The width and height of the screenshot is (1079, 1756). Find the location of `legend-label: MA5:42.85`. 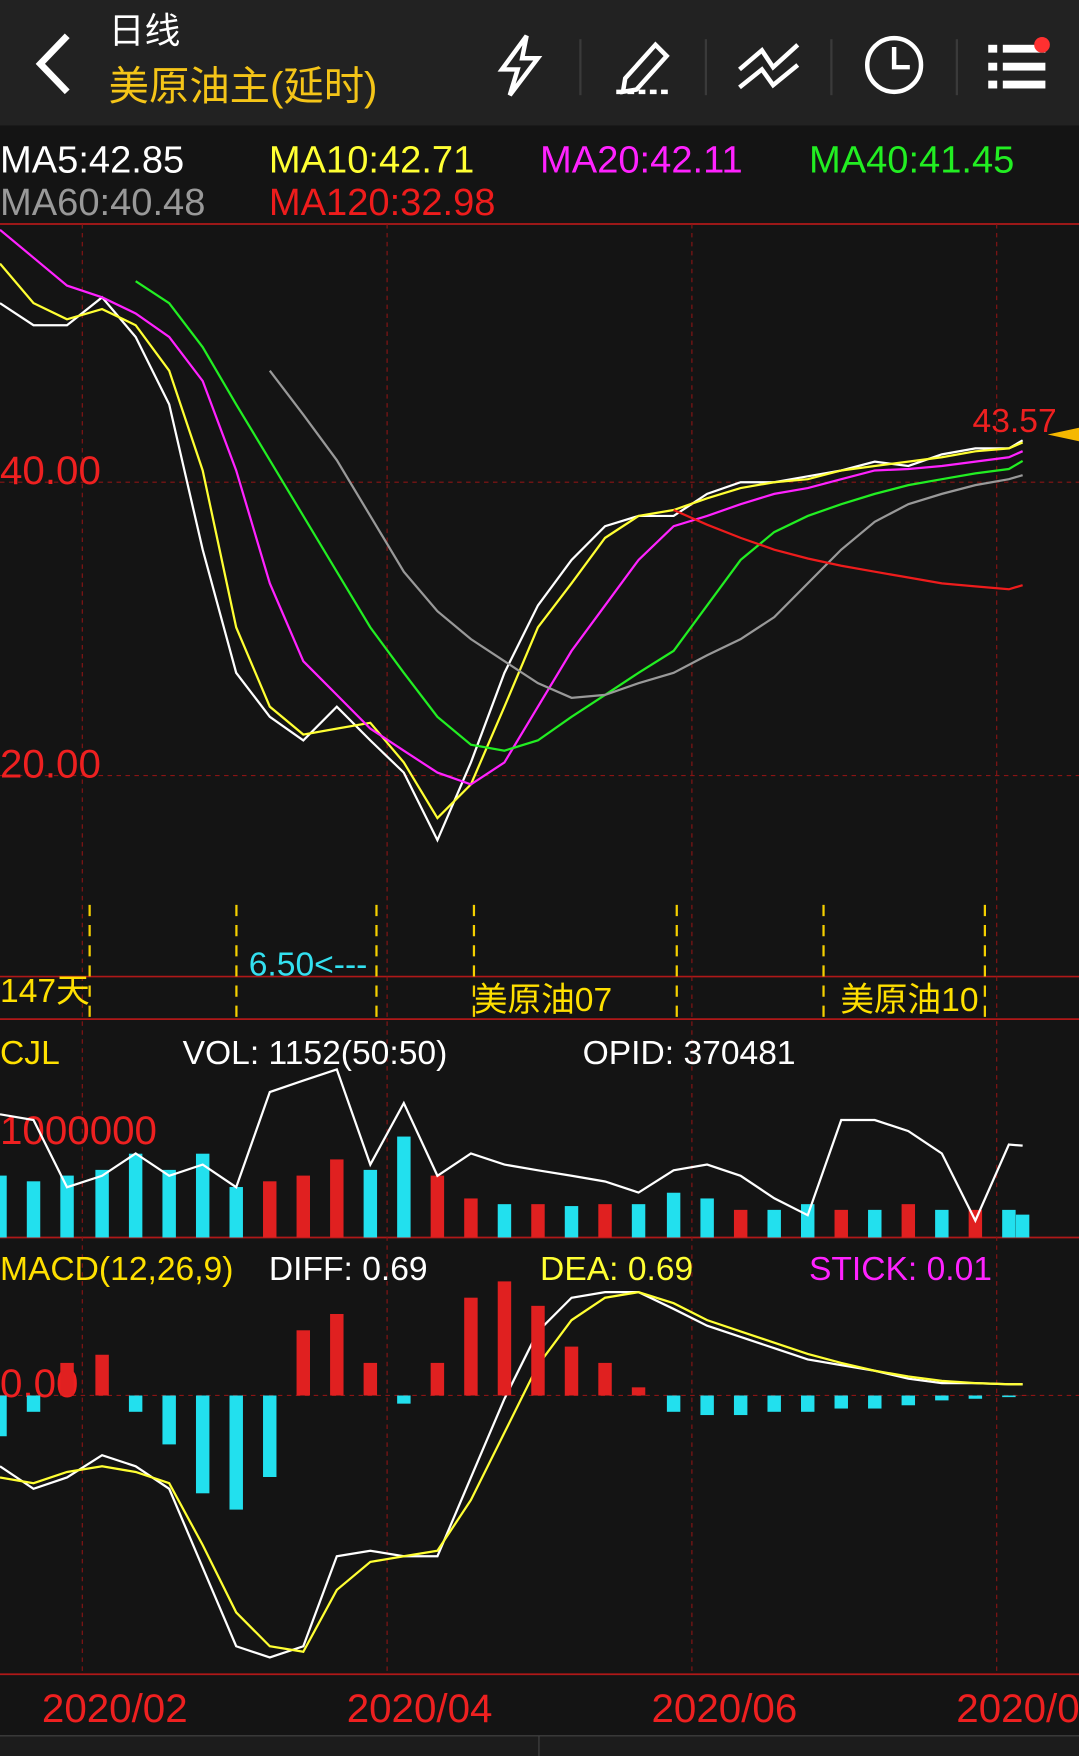

legend-label: MA5:42.85 is located at coordinates (92, 160).